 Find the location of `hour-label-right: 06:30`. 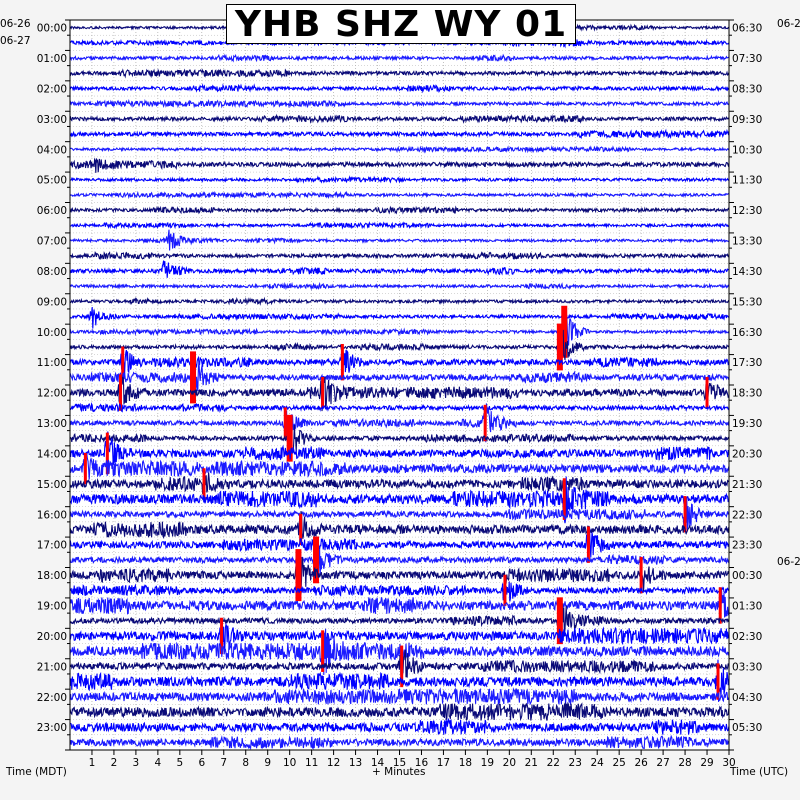

hour-label-right: 06:30 is located at coordinates (747, 29).